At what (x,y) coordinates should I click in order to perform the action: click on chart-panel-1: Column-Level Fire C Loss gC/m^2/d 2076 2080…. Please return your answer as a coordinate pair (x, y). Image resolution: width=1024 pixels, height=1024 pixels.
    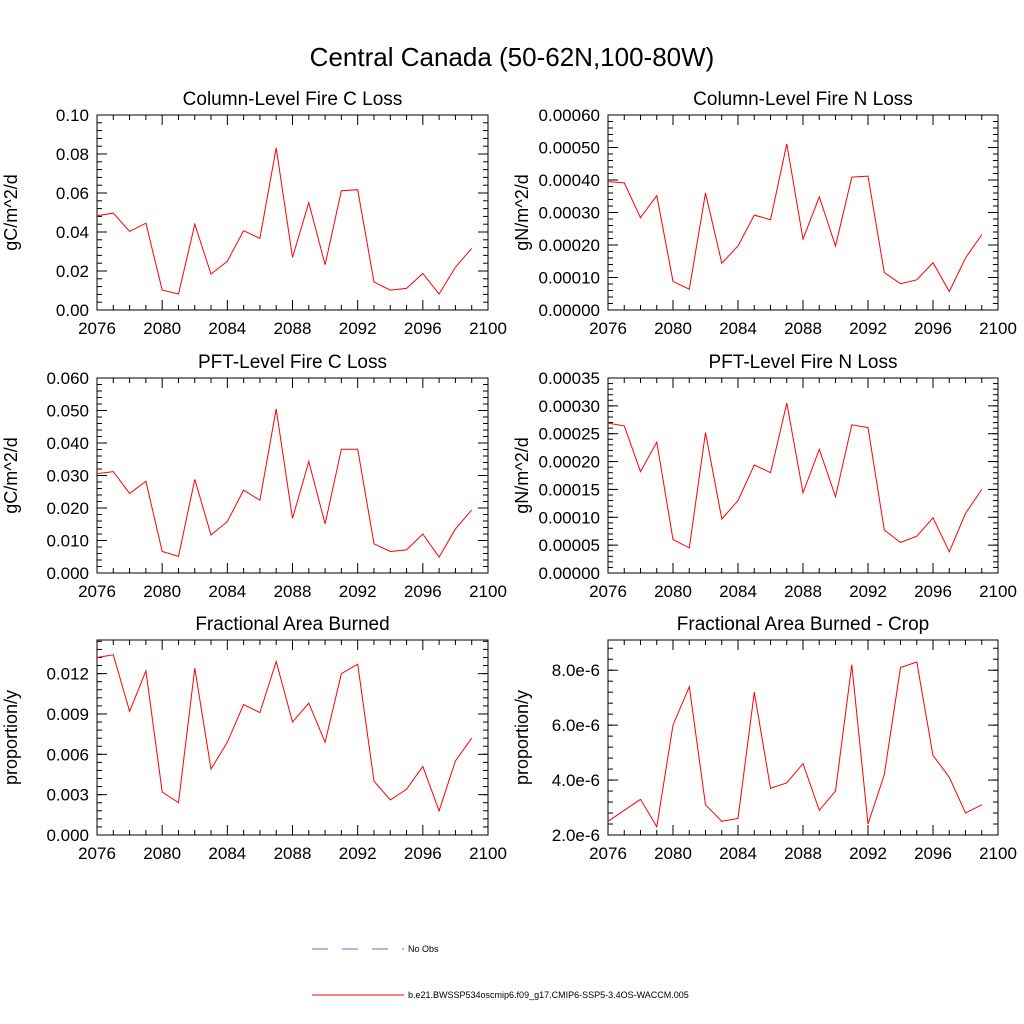
    Looking at the image, I should click on (254, 213).